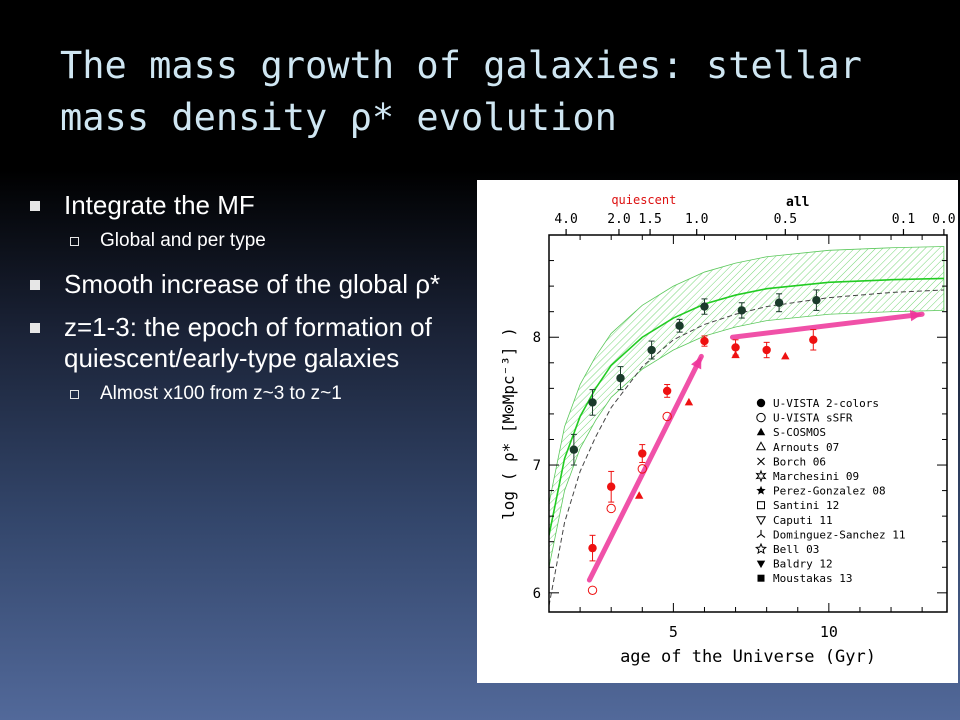 This screenshot has width=960, height=720. I want to click on annotation-quiescent: quiescent, so click(643, 200).